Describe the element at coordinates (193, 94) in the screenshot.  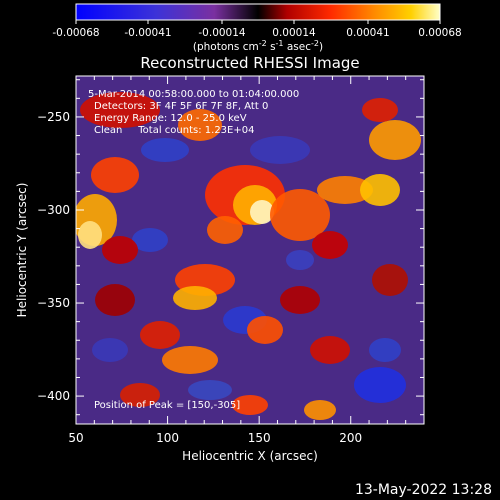
I see `annotation-time-range: 5-Mar-2014 00:58:00.000 to 01:04:00.000` at that location.